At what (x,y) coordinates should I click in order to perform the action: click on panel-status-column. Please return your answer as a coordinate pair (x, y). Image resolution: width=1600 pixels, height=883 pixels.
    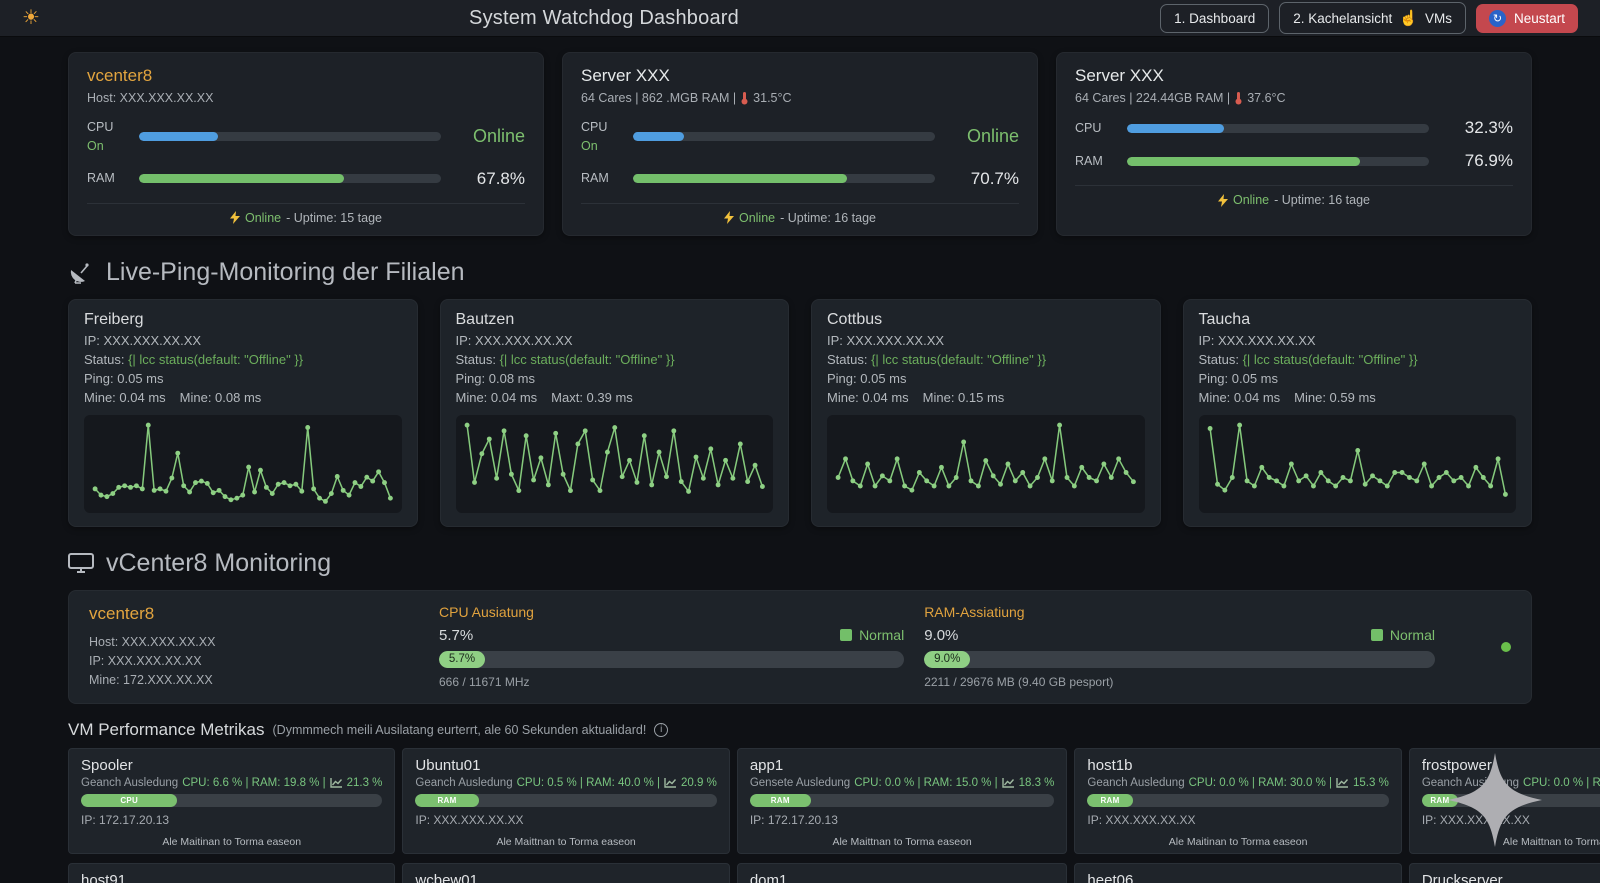
    Looking at the image, I should click on (1483, 647).